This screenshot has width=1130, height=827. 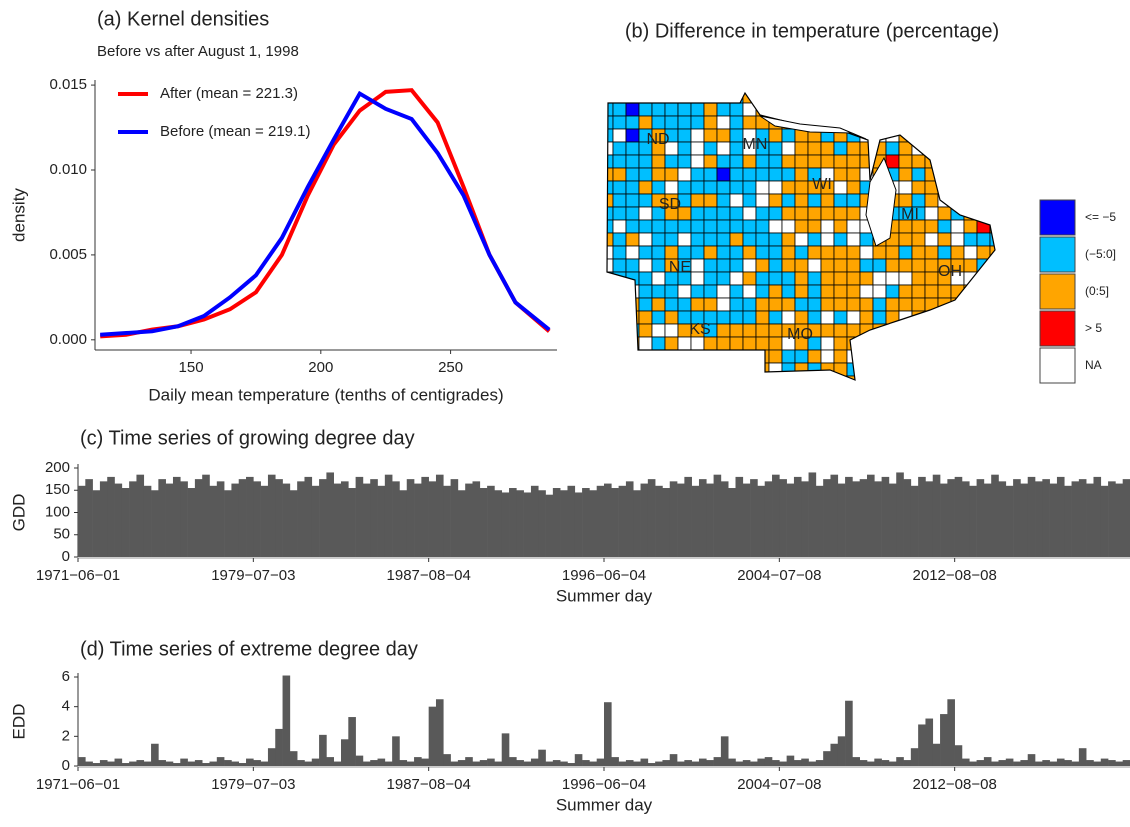 What do you see at coordinates (1057, 328) in the screenshot?
I see `legend-swatch` at bounding box center [1057, 328].